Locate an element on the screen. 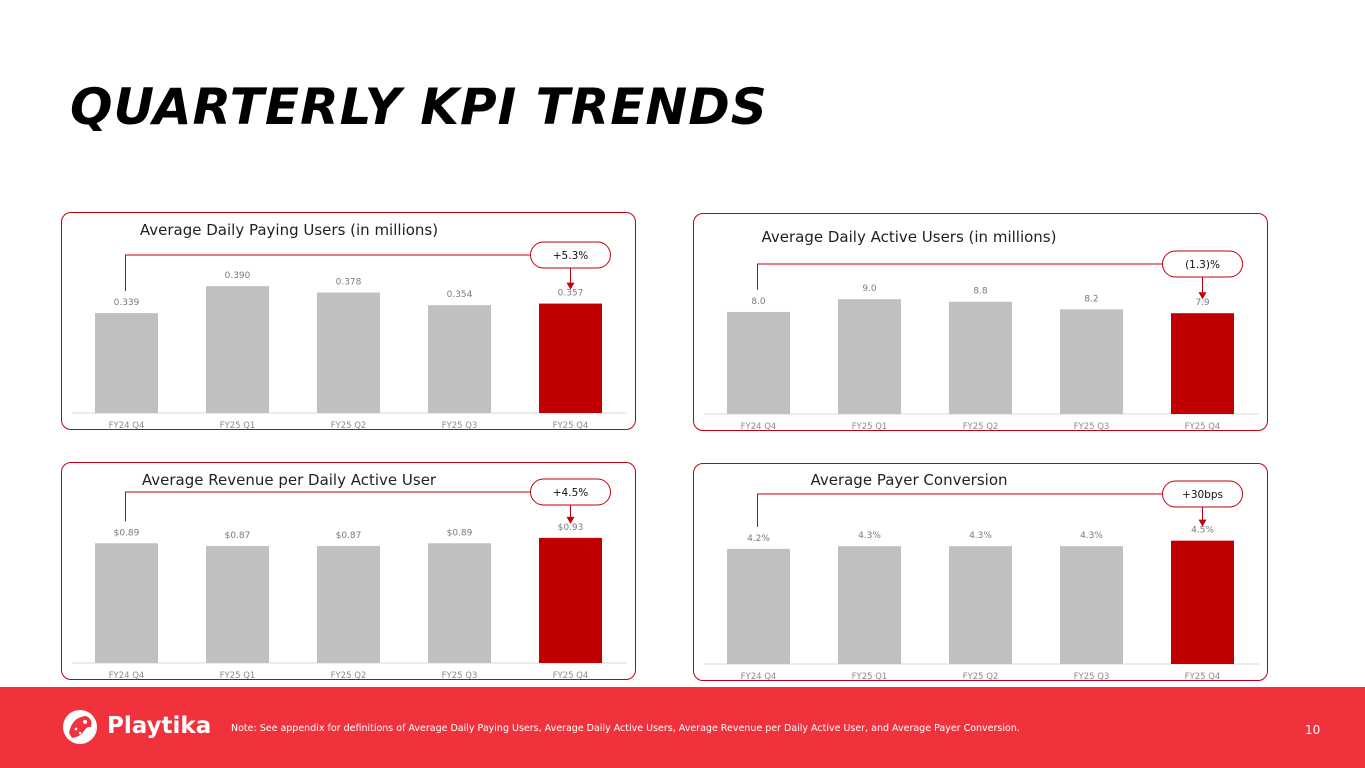  change-label: +4.5% is located at coordinates (570, 493).